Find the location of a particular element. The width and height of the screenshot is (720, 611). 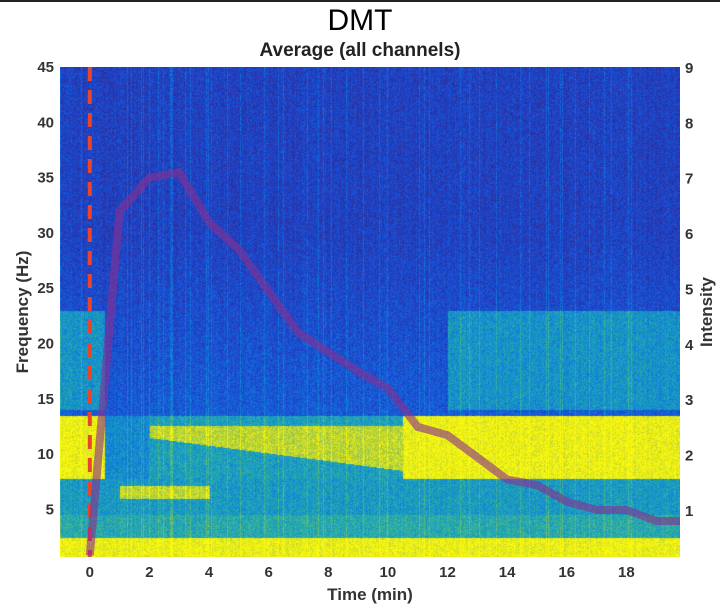

x-tick-label: 12 is located at coordinates (447, 572).